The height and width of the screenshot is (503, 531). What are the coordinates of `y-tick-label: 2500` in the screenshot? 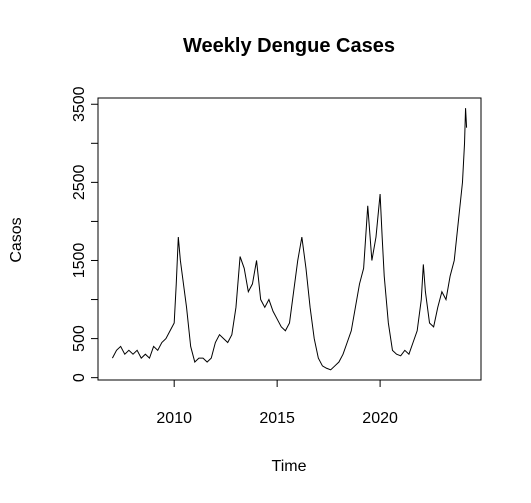 It's located at (79, 182).